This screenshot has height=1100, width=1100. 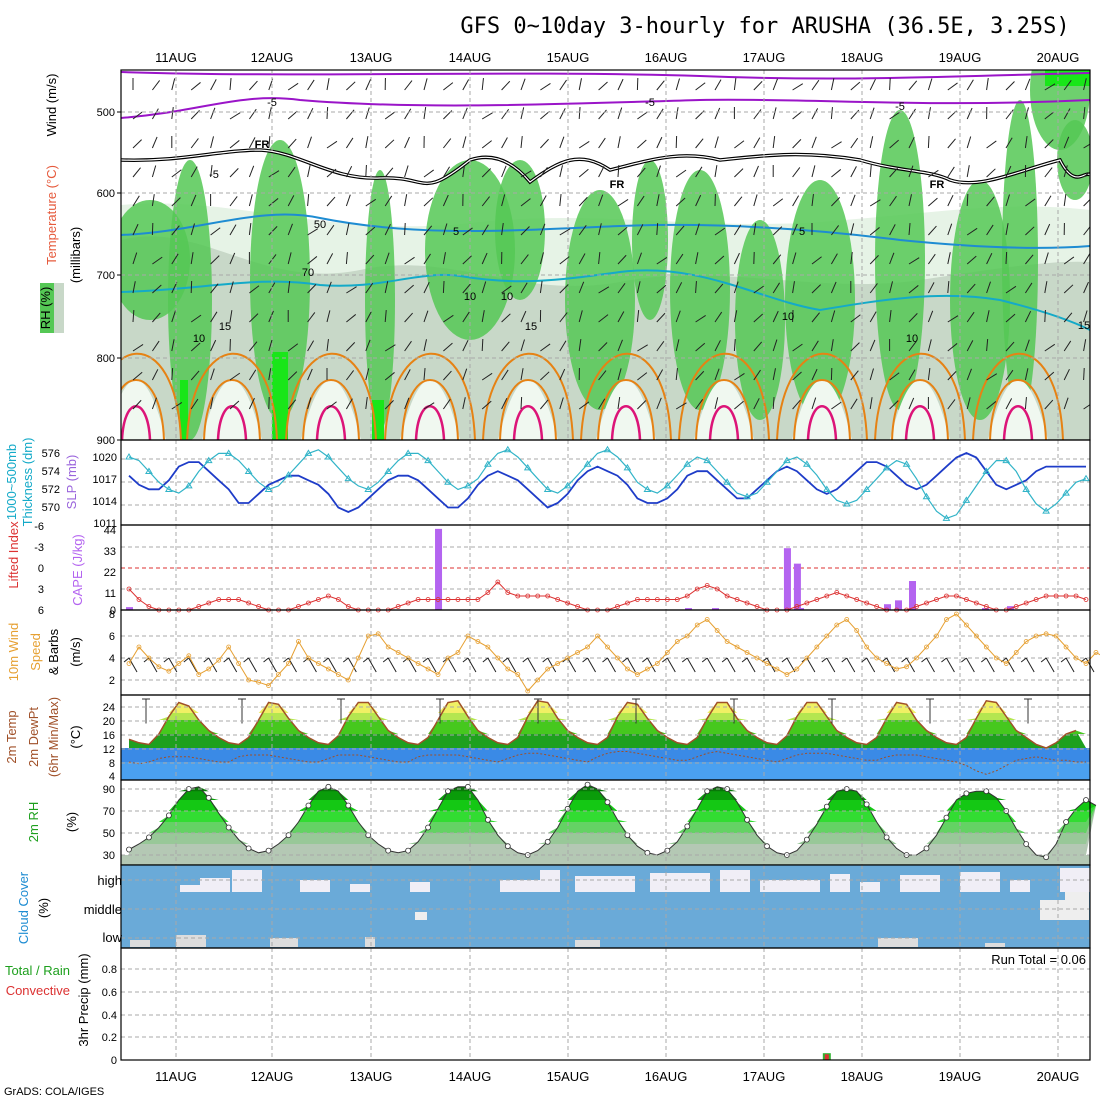 What do you see at coordinates (41, 590) in the screenshot?
I see `li-tick-3: 3` at bounding box center [41, 590].